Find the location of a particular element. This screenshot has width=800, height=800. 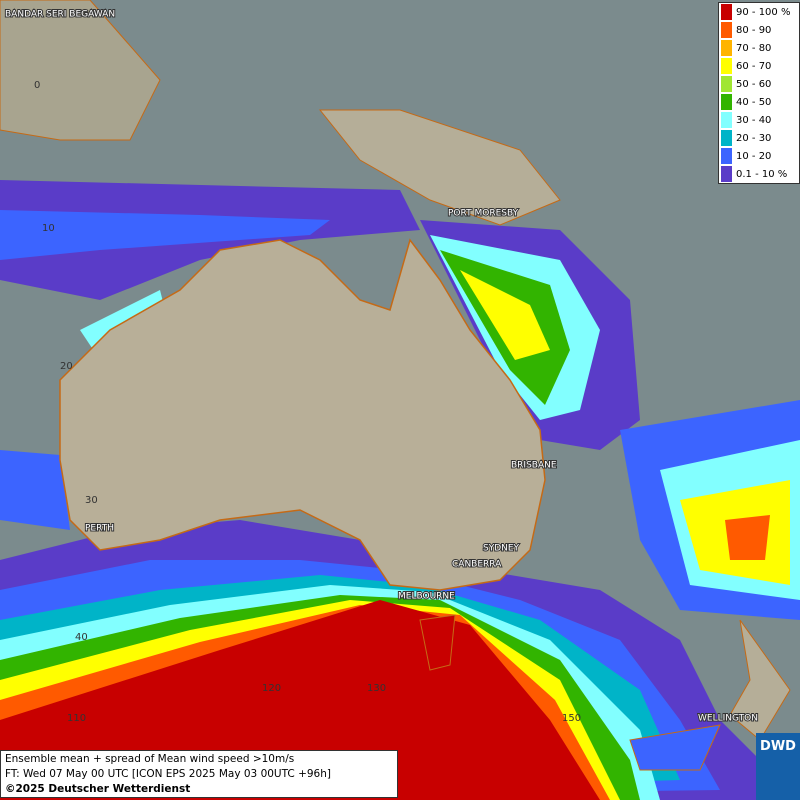

grid-label: 10 is located at coordinates (48, 228).